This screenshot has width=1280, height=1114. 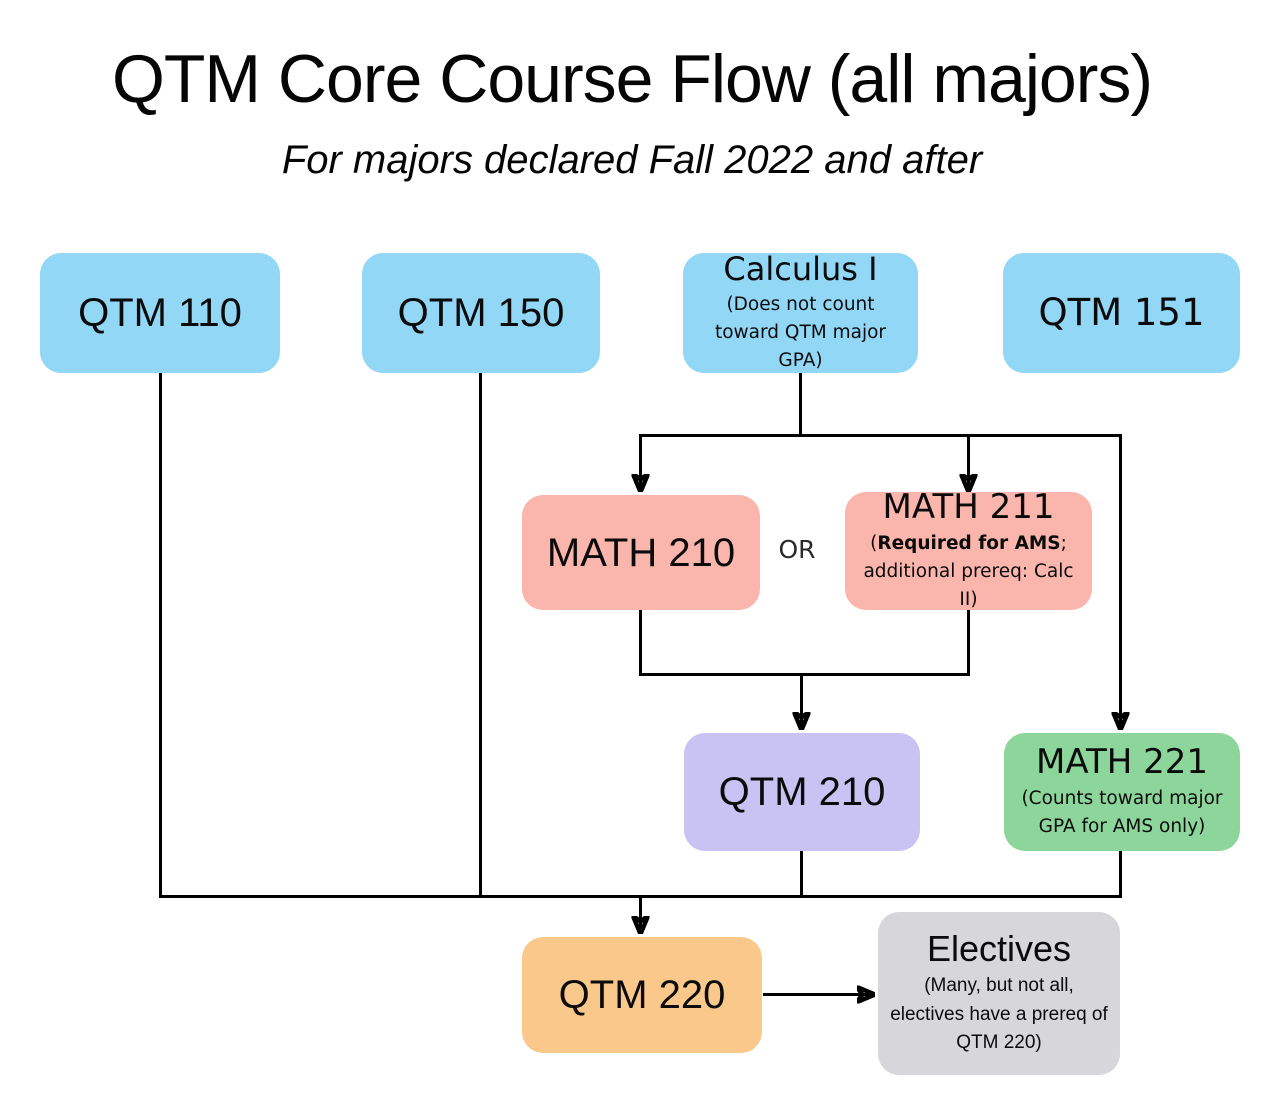 I want to click on node-qtm-220: QTM 220, so click(x=642, y=995).